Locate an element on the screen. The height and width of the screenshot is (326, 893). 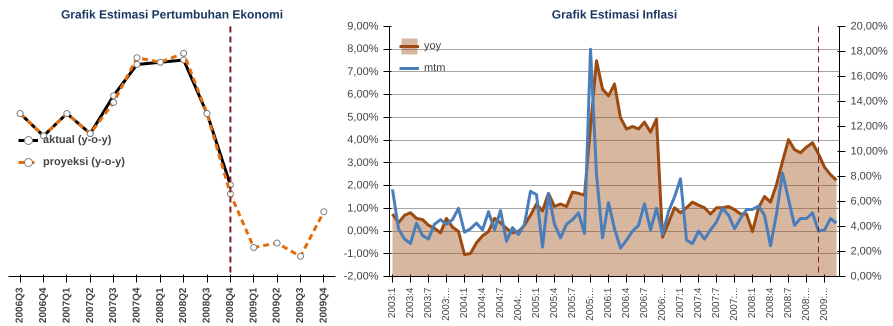
x-tick-label: 2005:1 is located at coordinates (536, 302).